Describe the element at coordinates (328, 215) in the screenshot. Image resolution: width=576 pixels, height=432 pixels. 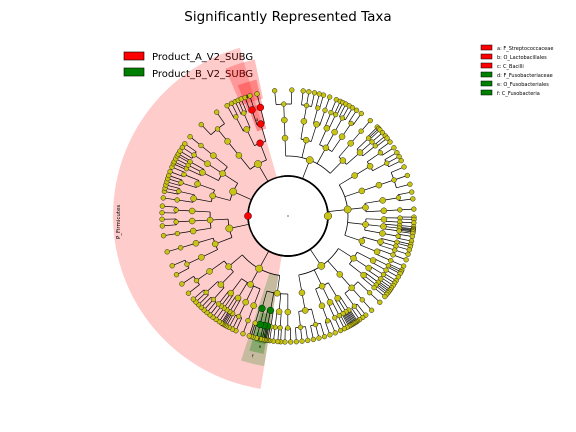
I see `node-right-inner` at that location.